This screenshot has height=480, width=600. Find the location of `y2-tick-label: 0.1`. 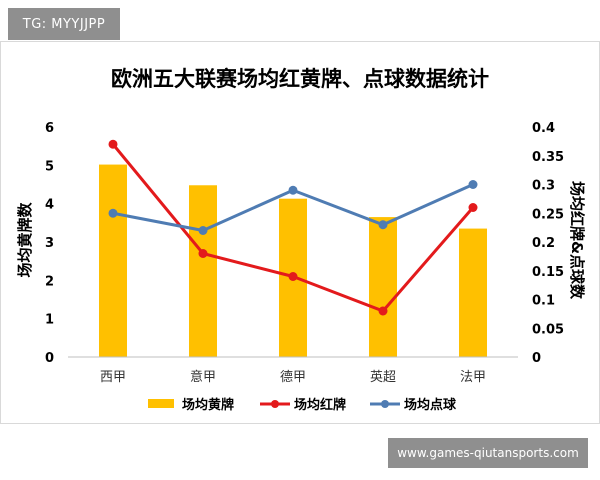

y2-tick-label: 0.1 is located at coordinates (543, 301).